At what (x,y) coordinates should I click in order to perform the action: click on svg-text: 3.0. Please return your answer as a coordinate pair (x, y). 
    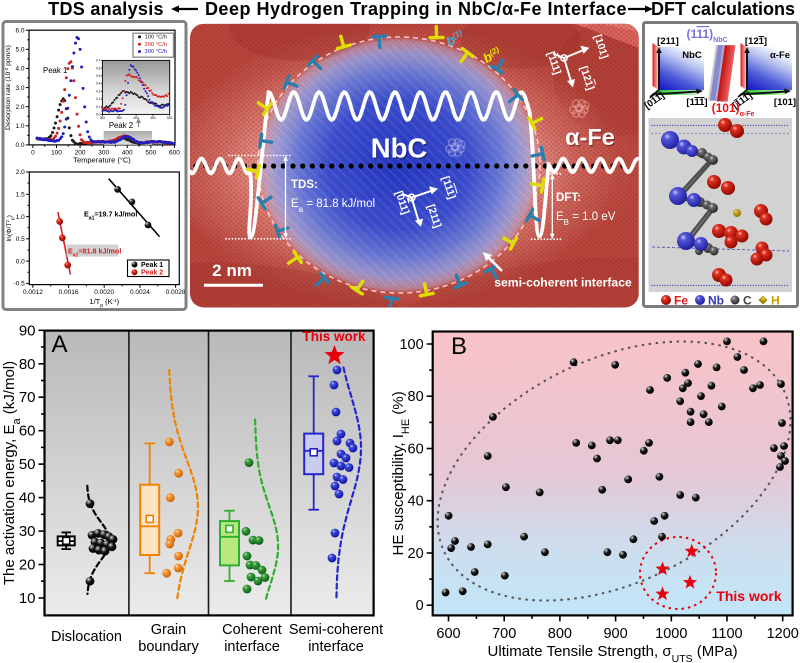
    Looking at the image, I should click on (19, 88).